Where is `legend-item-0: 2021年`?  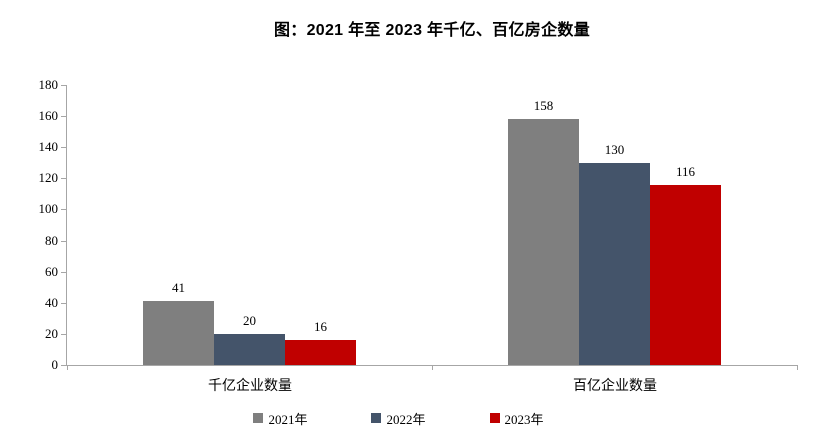 legend-item-0: 2021年 is located at coordinates (280, 418).